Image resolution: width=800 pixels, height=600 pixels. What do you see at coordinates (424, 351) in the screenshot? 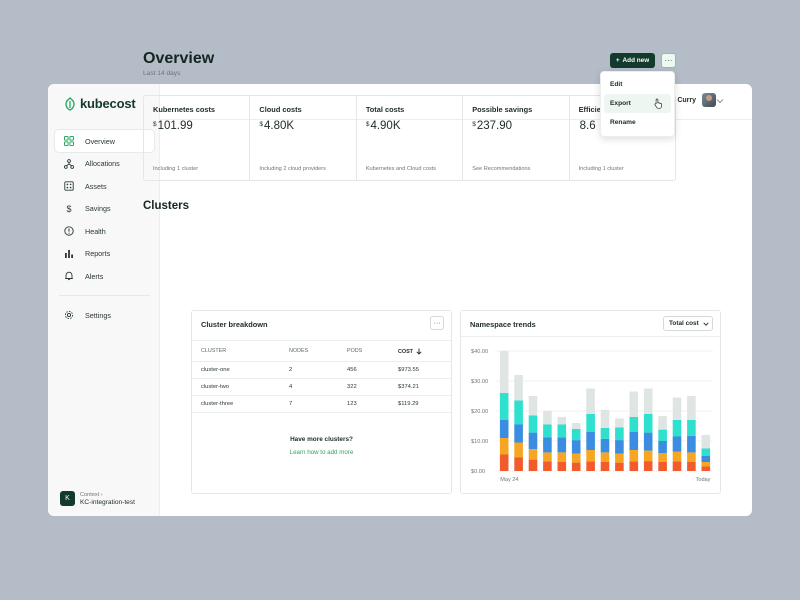
I see `column-header-cost: COST` at bounding box center [424, 351].